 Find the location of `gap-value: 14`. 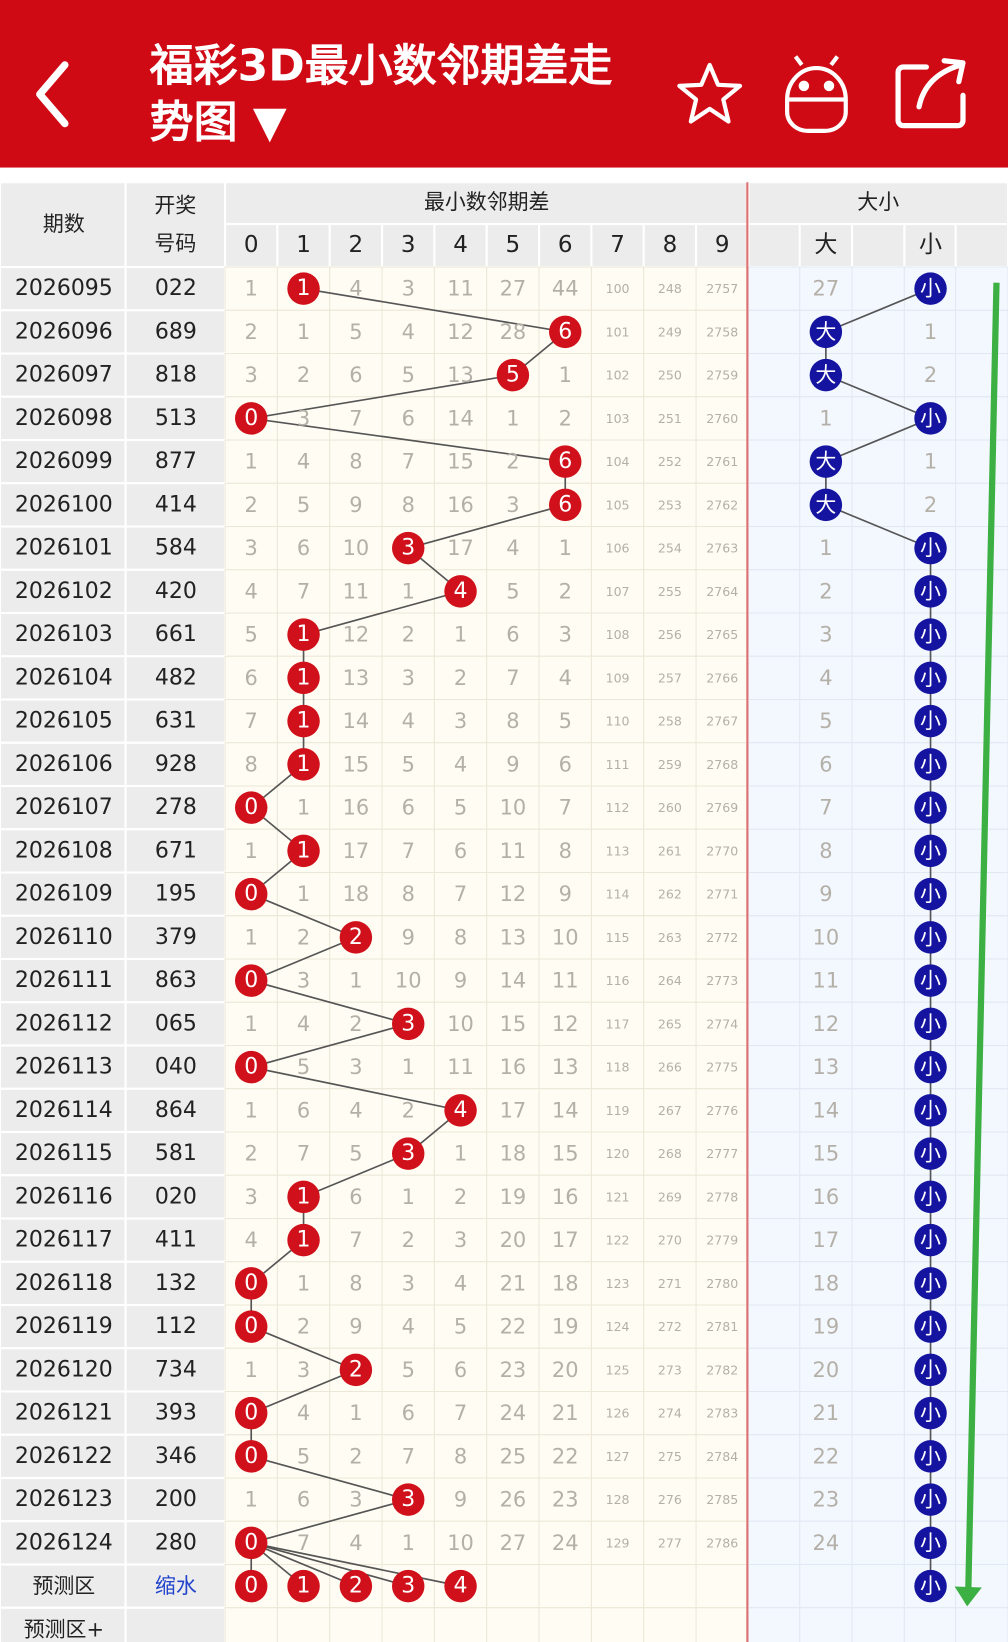

gap-value: 14 is located at coordinates (565, 1110).